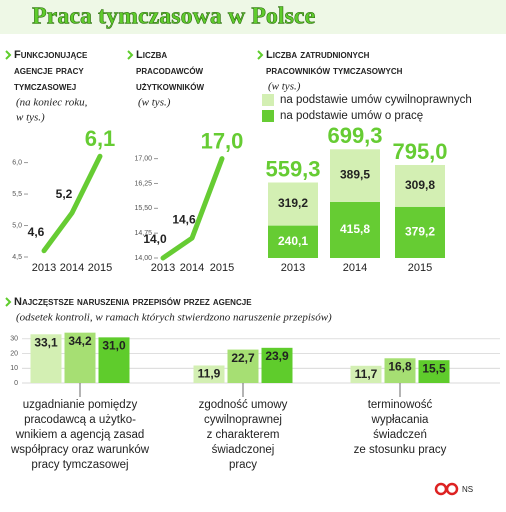  Describe the element at coordinates (170, 71) in the screenshot. I see `chart-title: pracodawców` at that location.